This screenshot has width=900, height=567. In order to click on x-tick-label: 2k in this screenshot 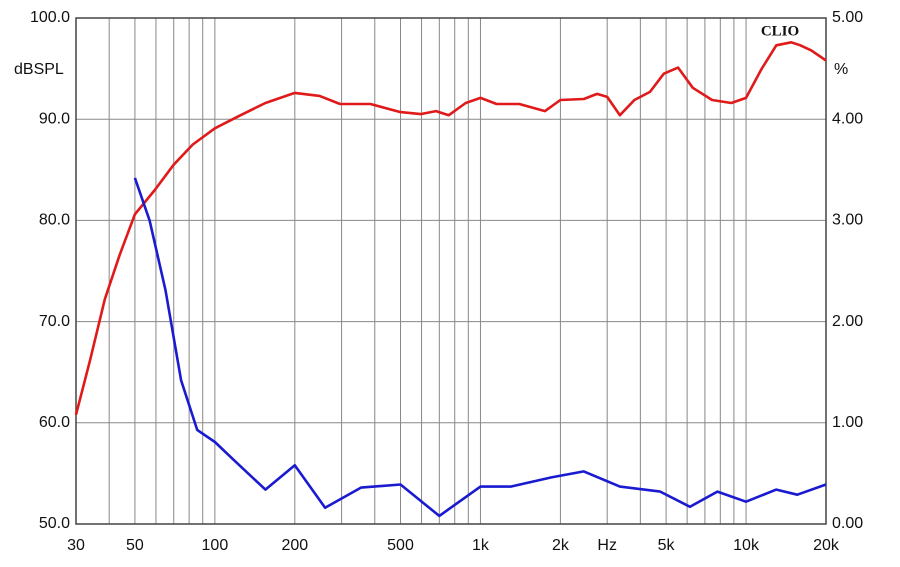, I will do `click(561, 545)`.